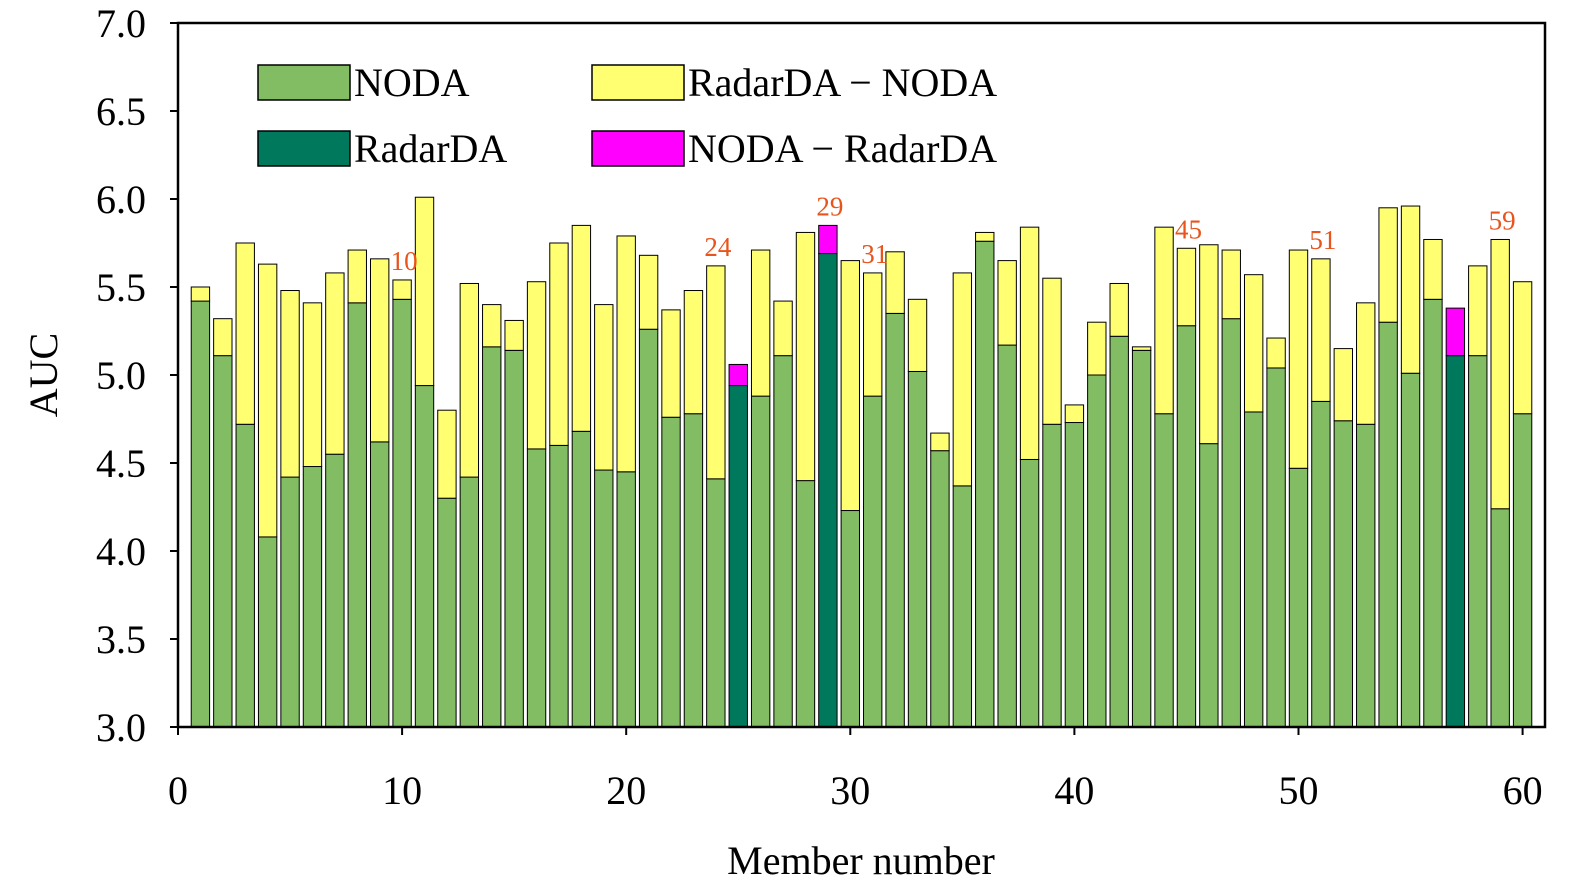 The width and height of the screenshot is (1575, 895). I want to click on y-tick-label: 5.5, so click(121, 287).